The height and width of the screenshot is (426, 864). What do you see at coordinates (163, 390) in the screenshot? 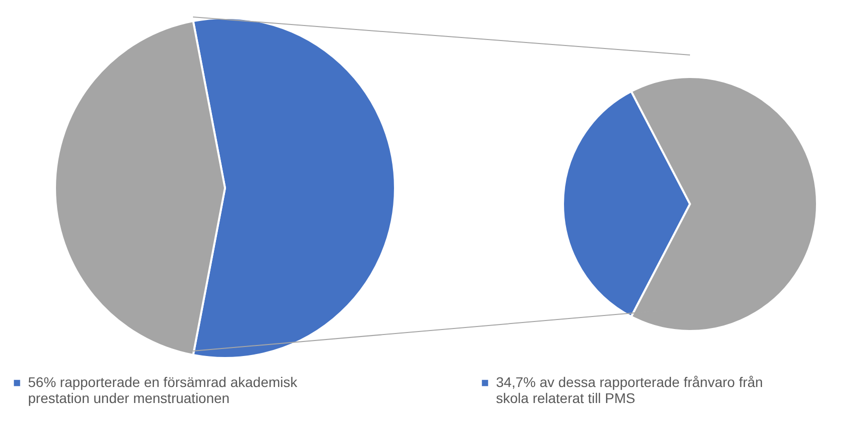
I see `legend-label: 56% rapporterade en försämrad akademisk prestation under menstruationen` at bounding box center [163, 390].